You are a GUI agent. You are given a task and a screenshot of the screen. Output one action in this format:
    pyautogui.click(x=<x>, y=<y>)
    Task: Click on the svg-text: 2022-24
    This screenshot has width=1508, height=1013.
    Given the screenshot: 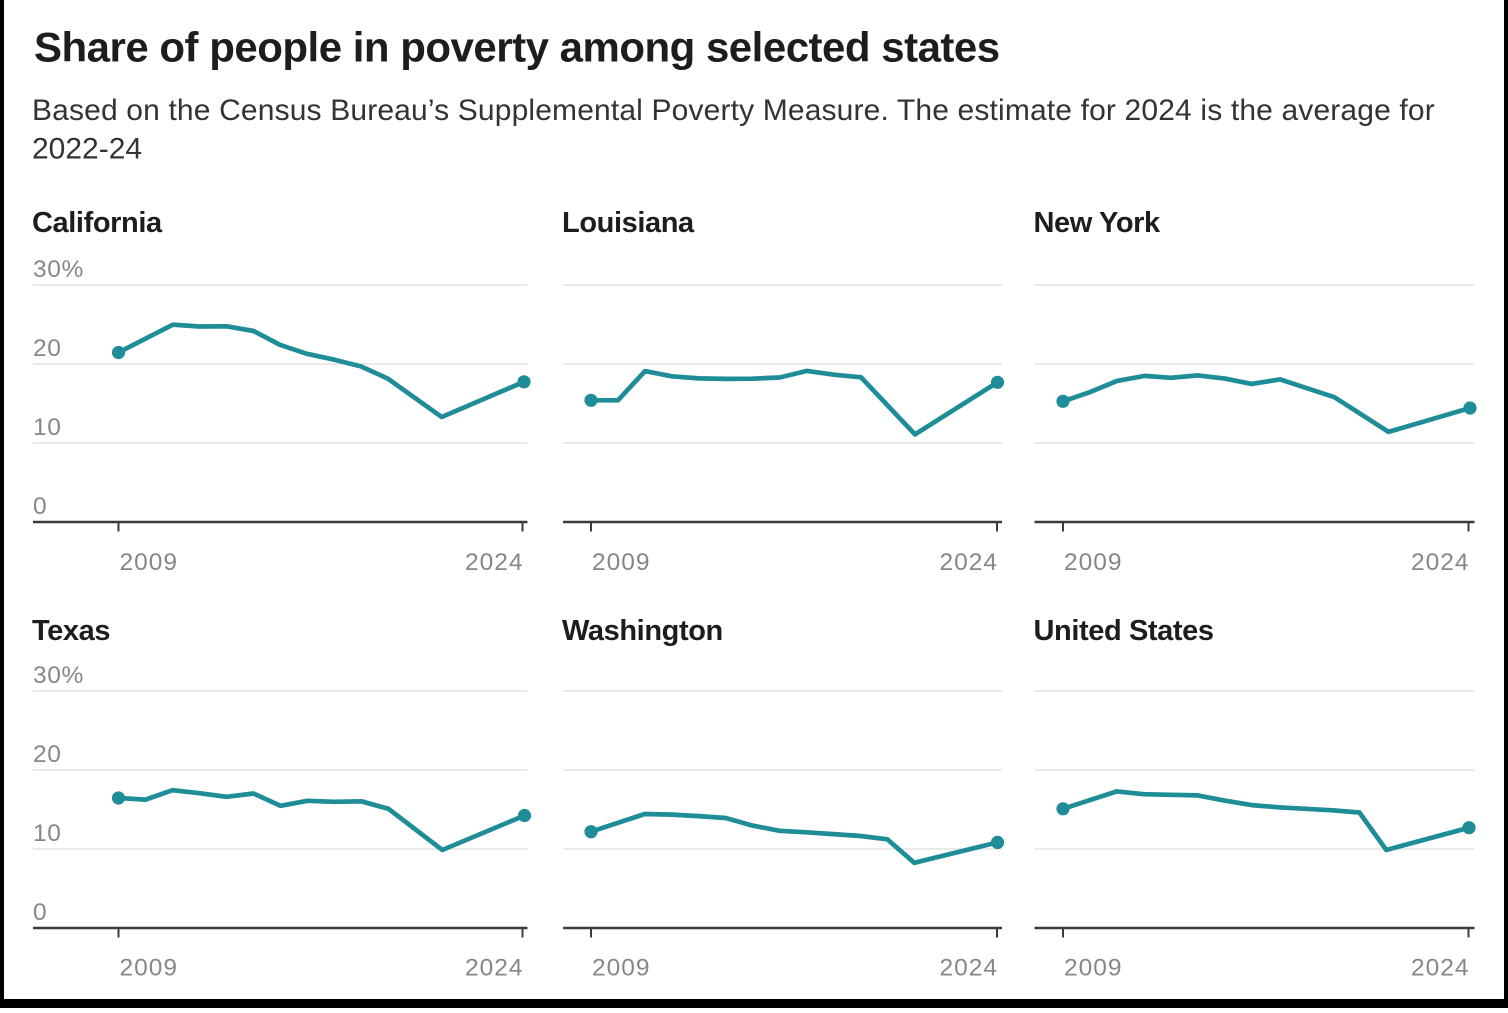 What is the action you would take?
    pyautogui.click(x=87, y=148)
    